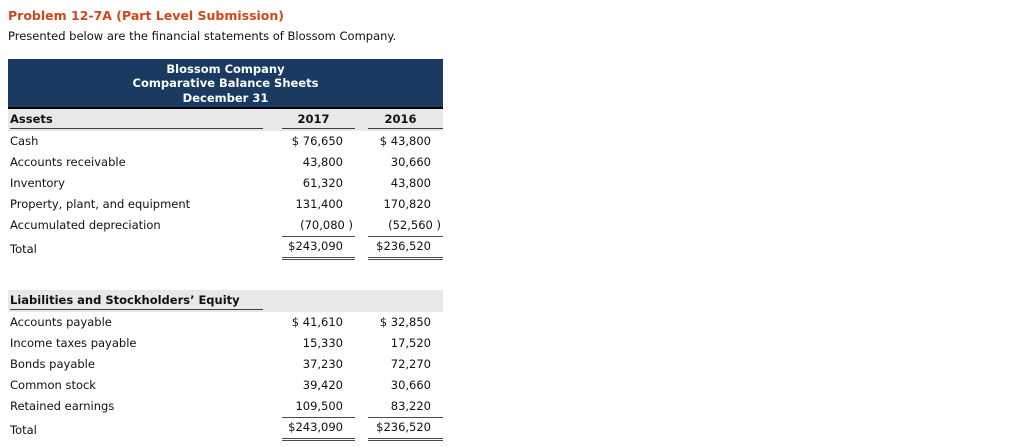 The image size is (1024, 448). I want to click on company-name: Blossom Company, so click(225, 69).